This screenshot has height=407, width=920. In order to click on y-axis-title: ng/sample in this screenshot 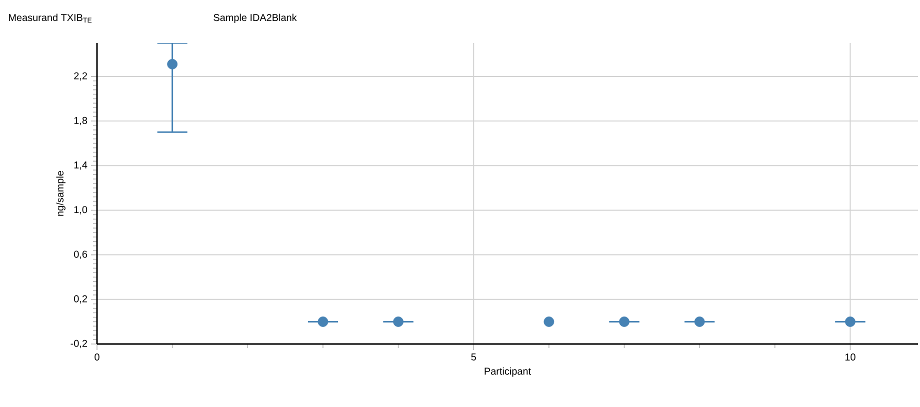, I will do `click(61, 193)`.